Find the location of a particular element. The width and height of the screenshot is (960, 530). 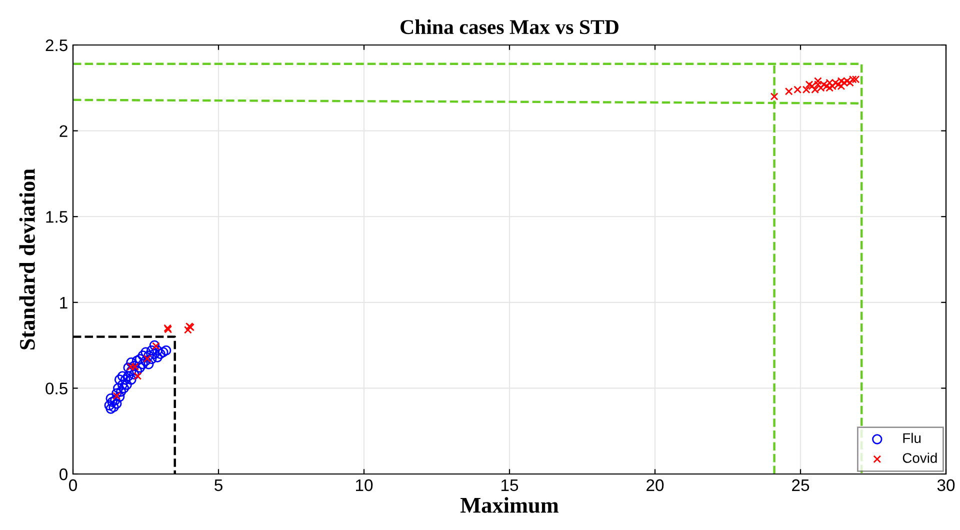

chart-title: China cases Max vs STD is located at coordinates (509, 26).